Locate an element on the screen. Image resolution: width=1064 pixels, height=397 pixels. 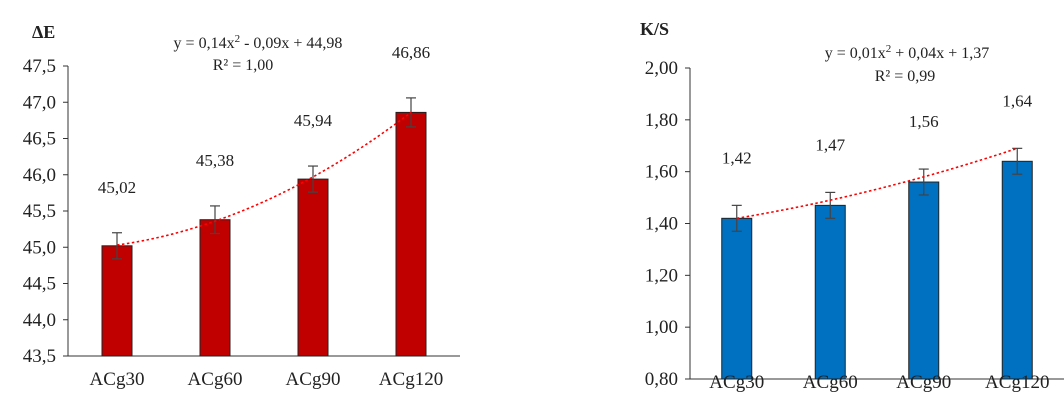
y-tick-label: 1,00 is located at coordinates (661, 327).